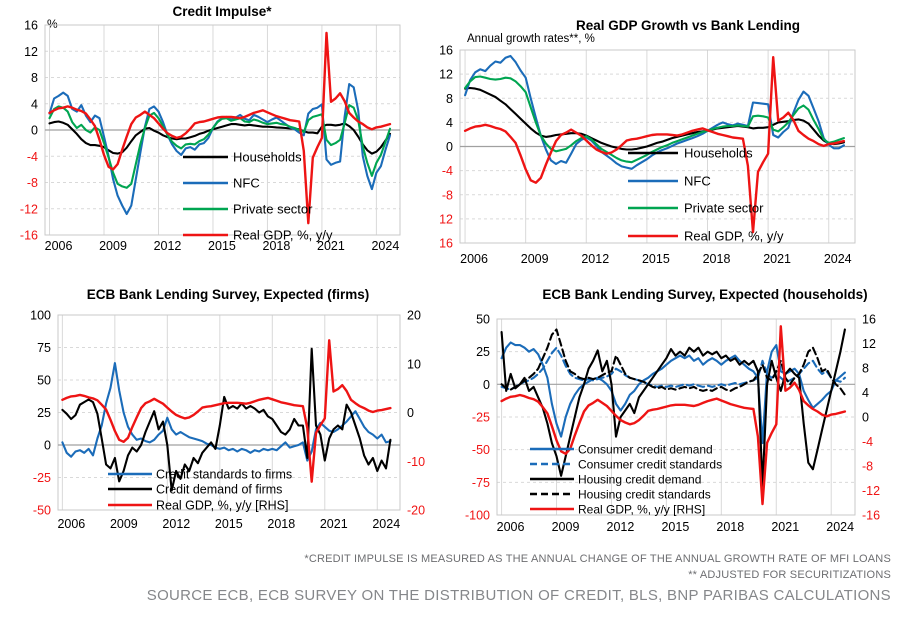  What do you see at coordinates (650, 465) in the screenshot?
I see `legend-label: Consumer credit standards` at bounding box center [650, 465].